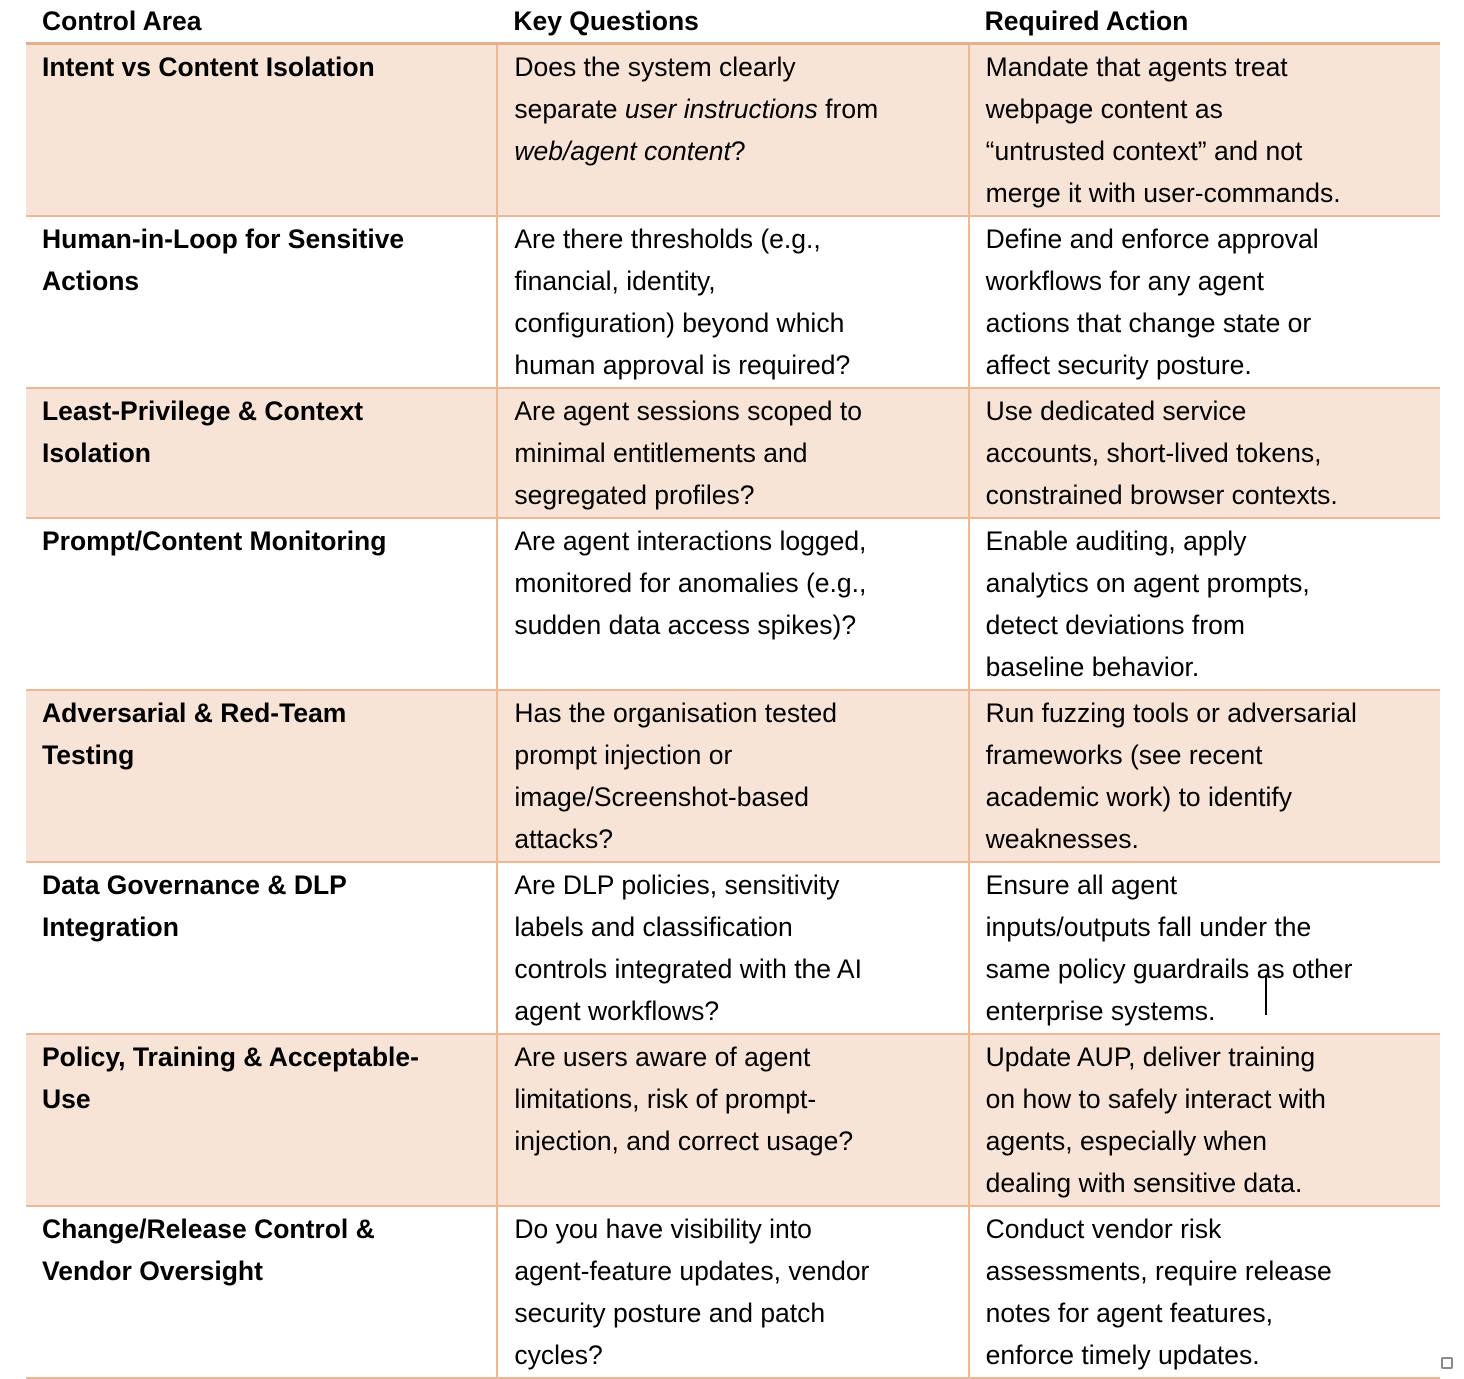 The image size is (1464, 1379). What do you see at coordinates (564, 839) in the screenshot?
I see `cell-line: attacks?` at bounding box center [564, 839].